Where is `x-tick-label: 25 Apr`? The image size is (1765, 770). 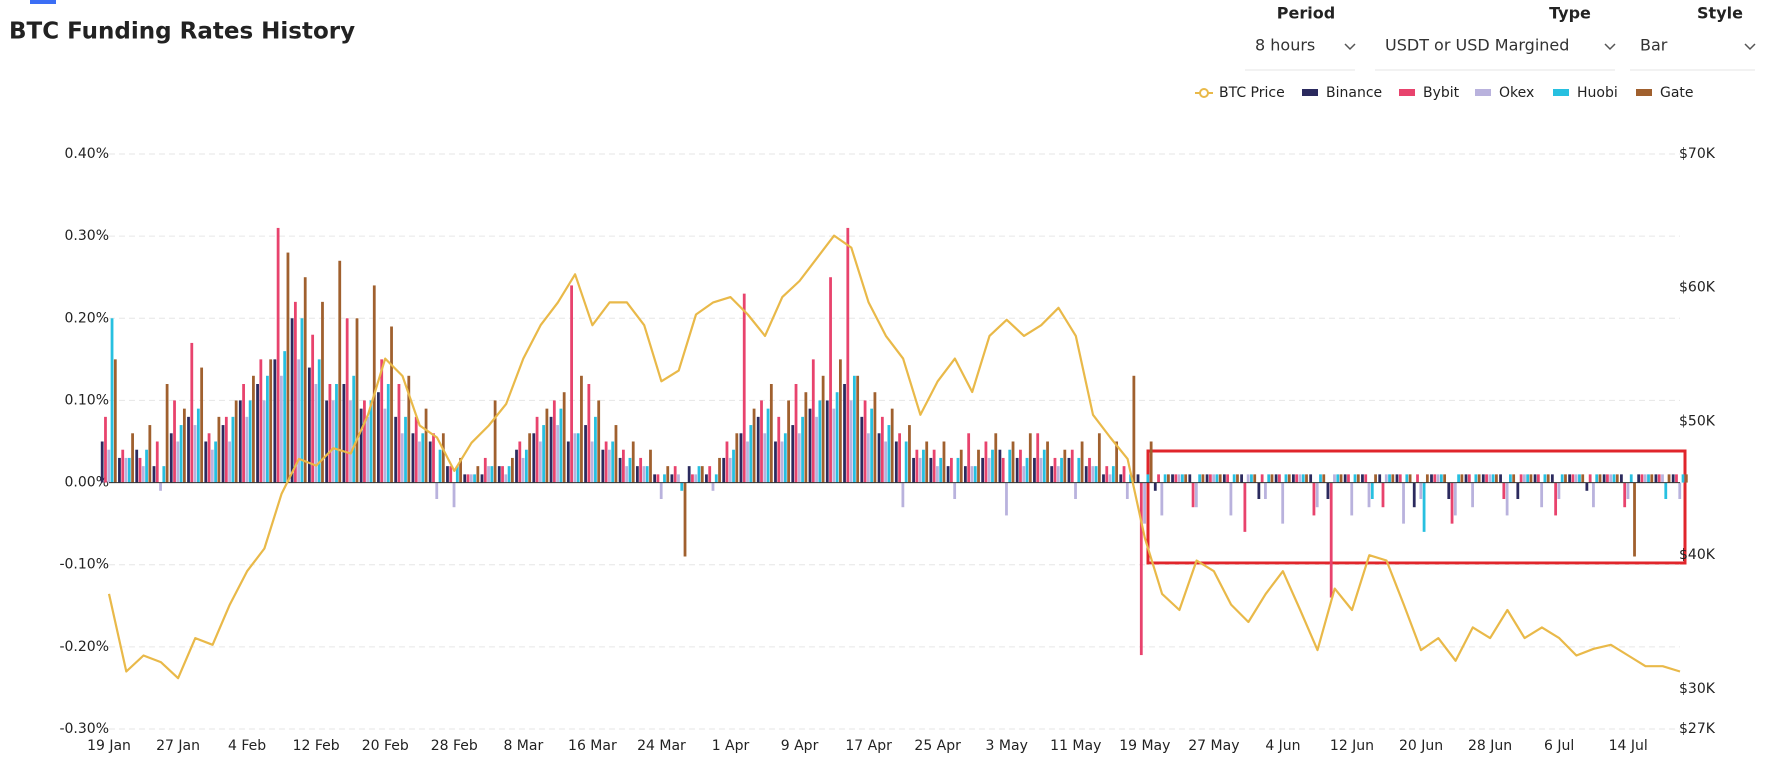
x-tick-label: 25 Apr is located at coordinates (937, 746).